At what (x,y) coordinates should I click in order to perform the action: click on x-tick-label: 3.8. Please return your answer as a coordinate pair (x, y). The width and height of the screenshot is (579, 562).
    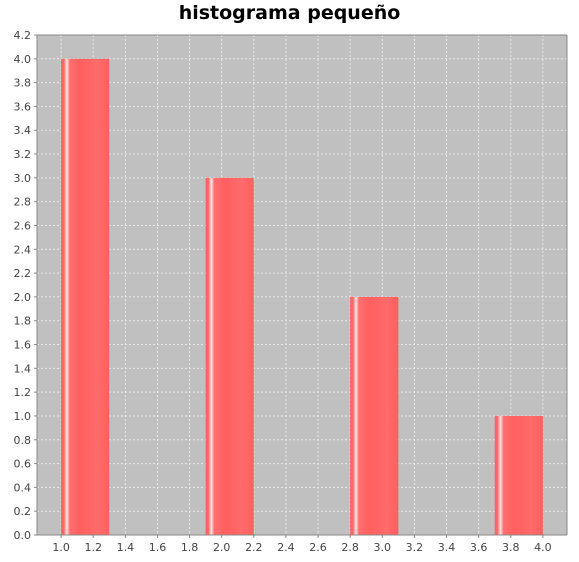
    Looking at the image, I should click on (511, 547).